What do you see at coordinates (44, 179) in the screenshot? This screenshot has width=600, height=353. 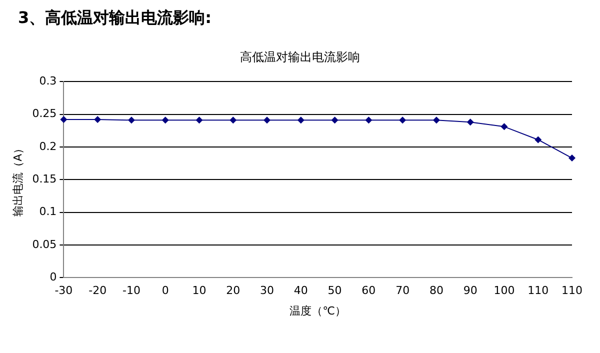 I see `y-tick-label: 0.15` at bounding box center [44, 179].